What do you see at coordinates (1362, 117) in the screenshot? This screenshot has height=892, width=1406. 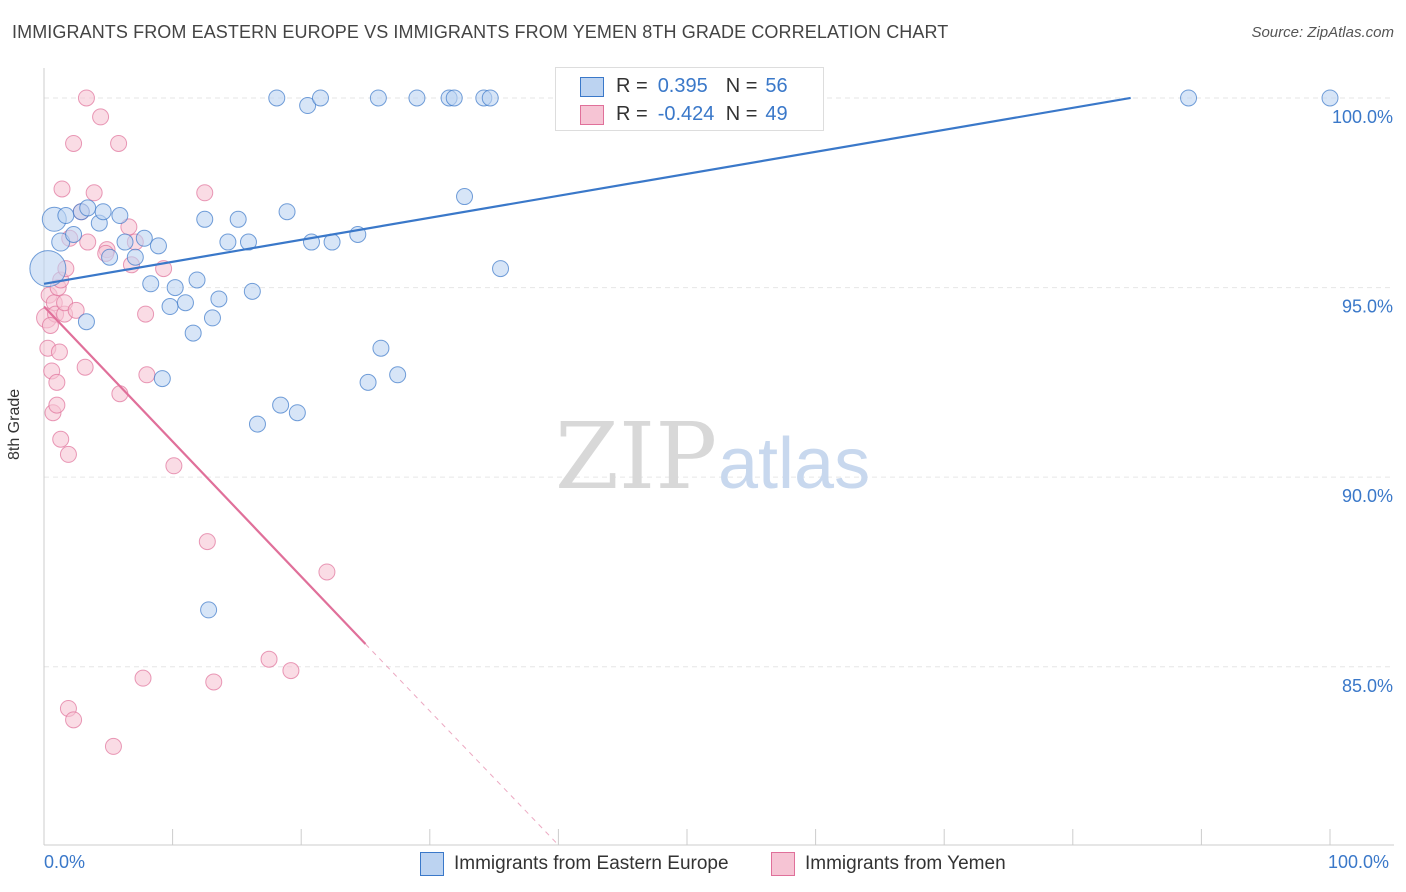 I see `y-tick-label: 100.0%` at bounding box center [1362, 117].